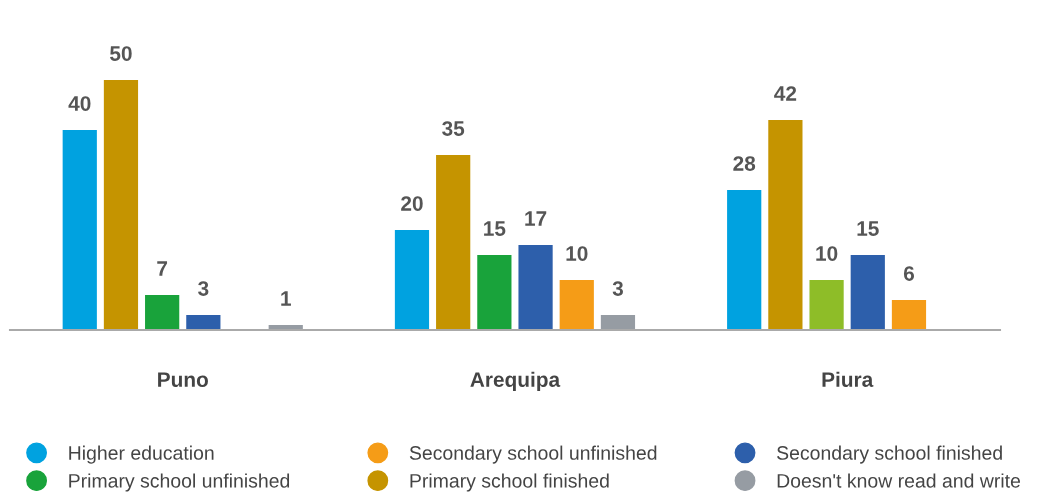 Image resolution: width=1038 pixels, height=504 pixels. I want to click on data-label: 1, so click(286, 298).